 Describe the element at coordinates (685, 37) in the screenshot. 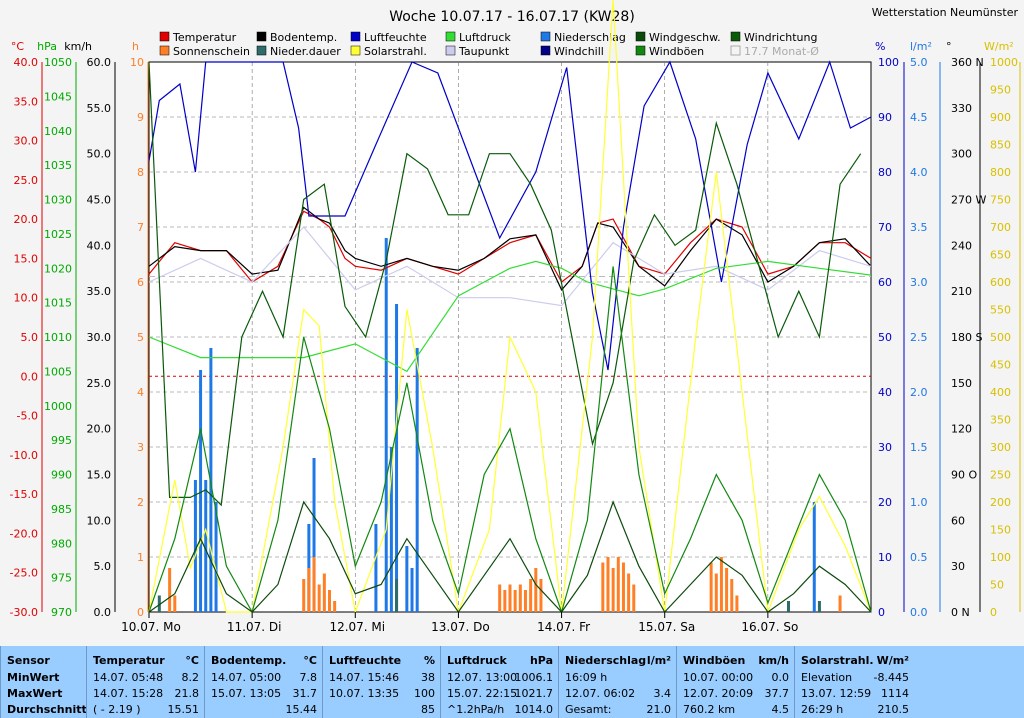

I see `legend-label: Windgeschw.` at that location.